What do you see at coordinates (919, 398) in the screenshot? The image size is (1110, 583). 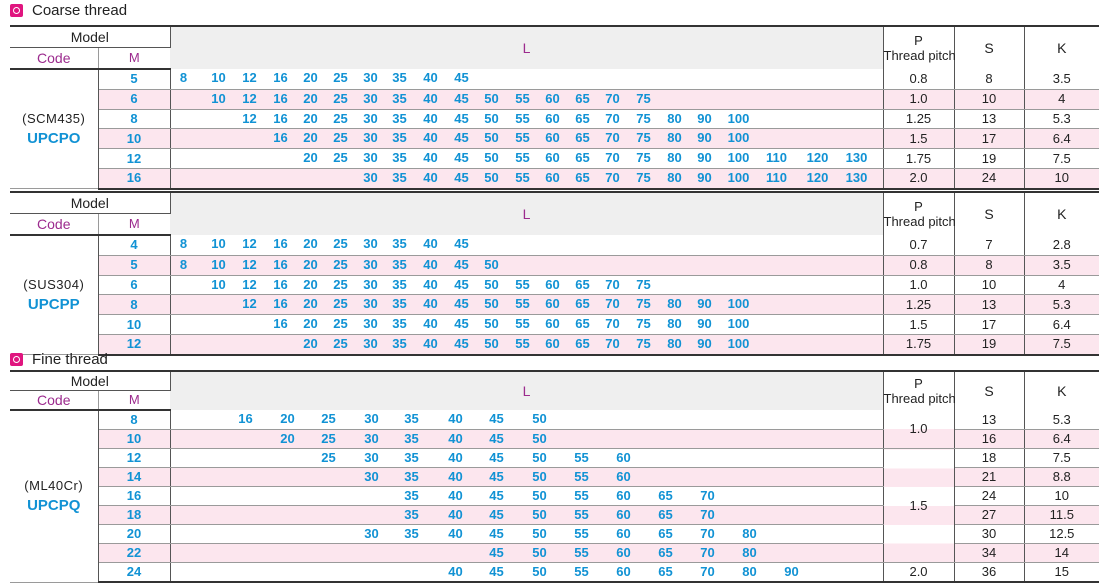 I see `thread-pitch-label: Thread pitch` at bounding box center [919, 398].